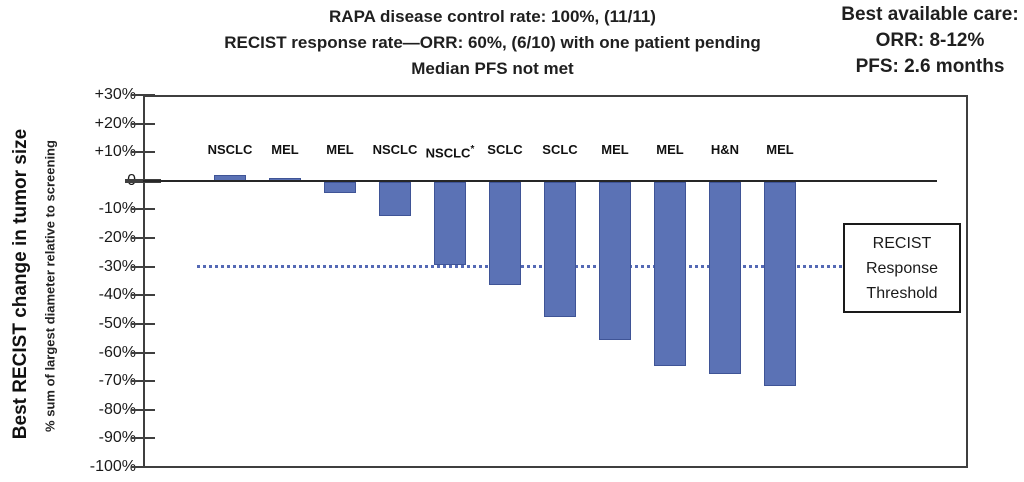  What do you see at coordinates (117, 237) in the screenshot?
I see `y-tick-label: -20%` at bounding box center [117, 237].